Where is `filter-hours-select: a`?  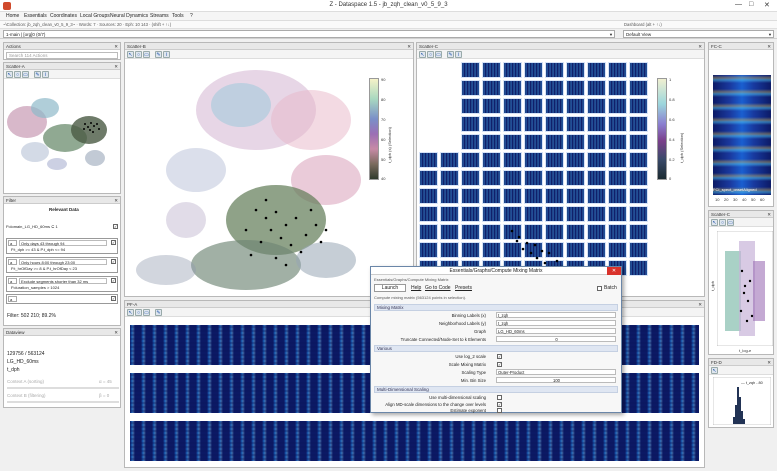 filter-hours-select: a is located at coordinates (12, 262).